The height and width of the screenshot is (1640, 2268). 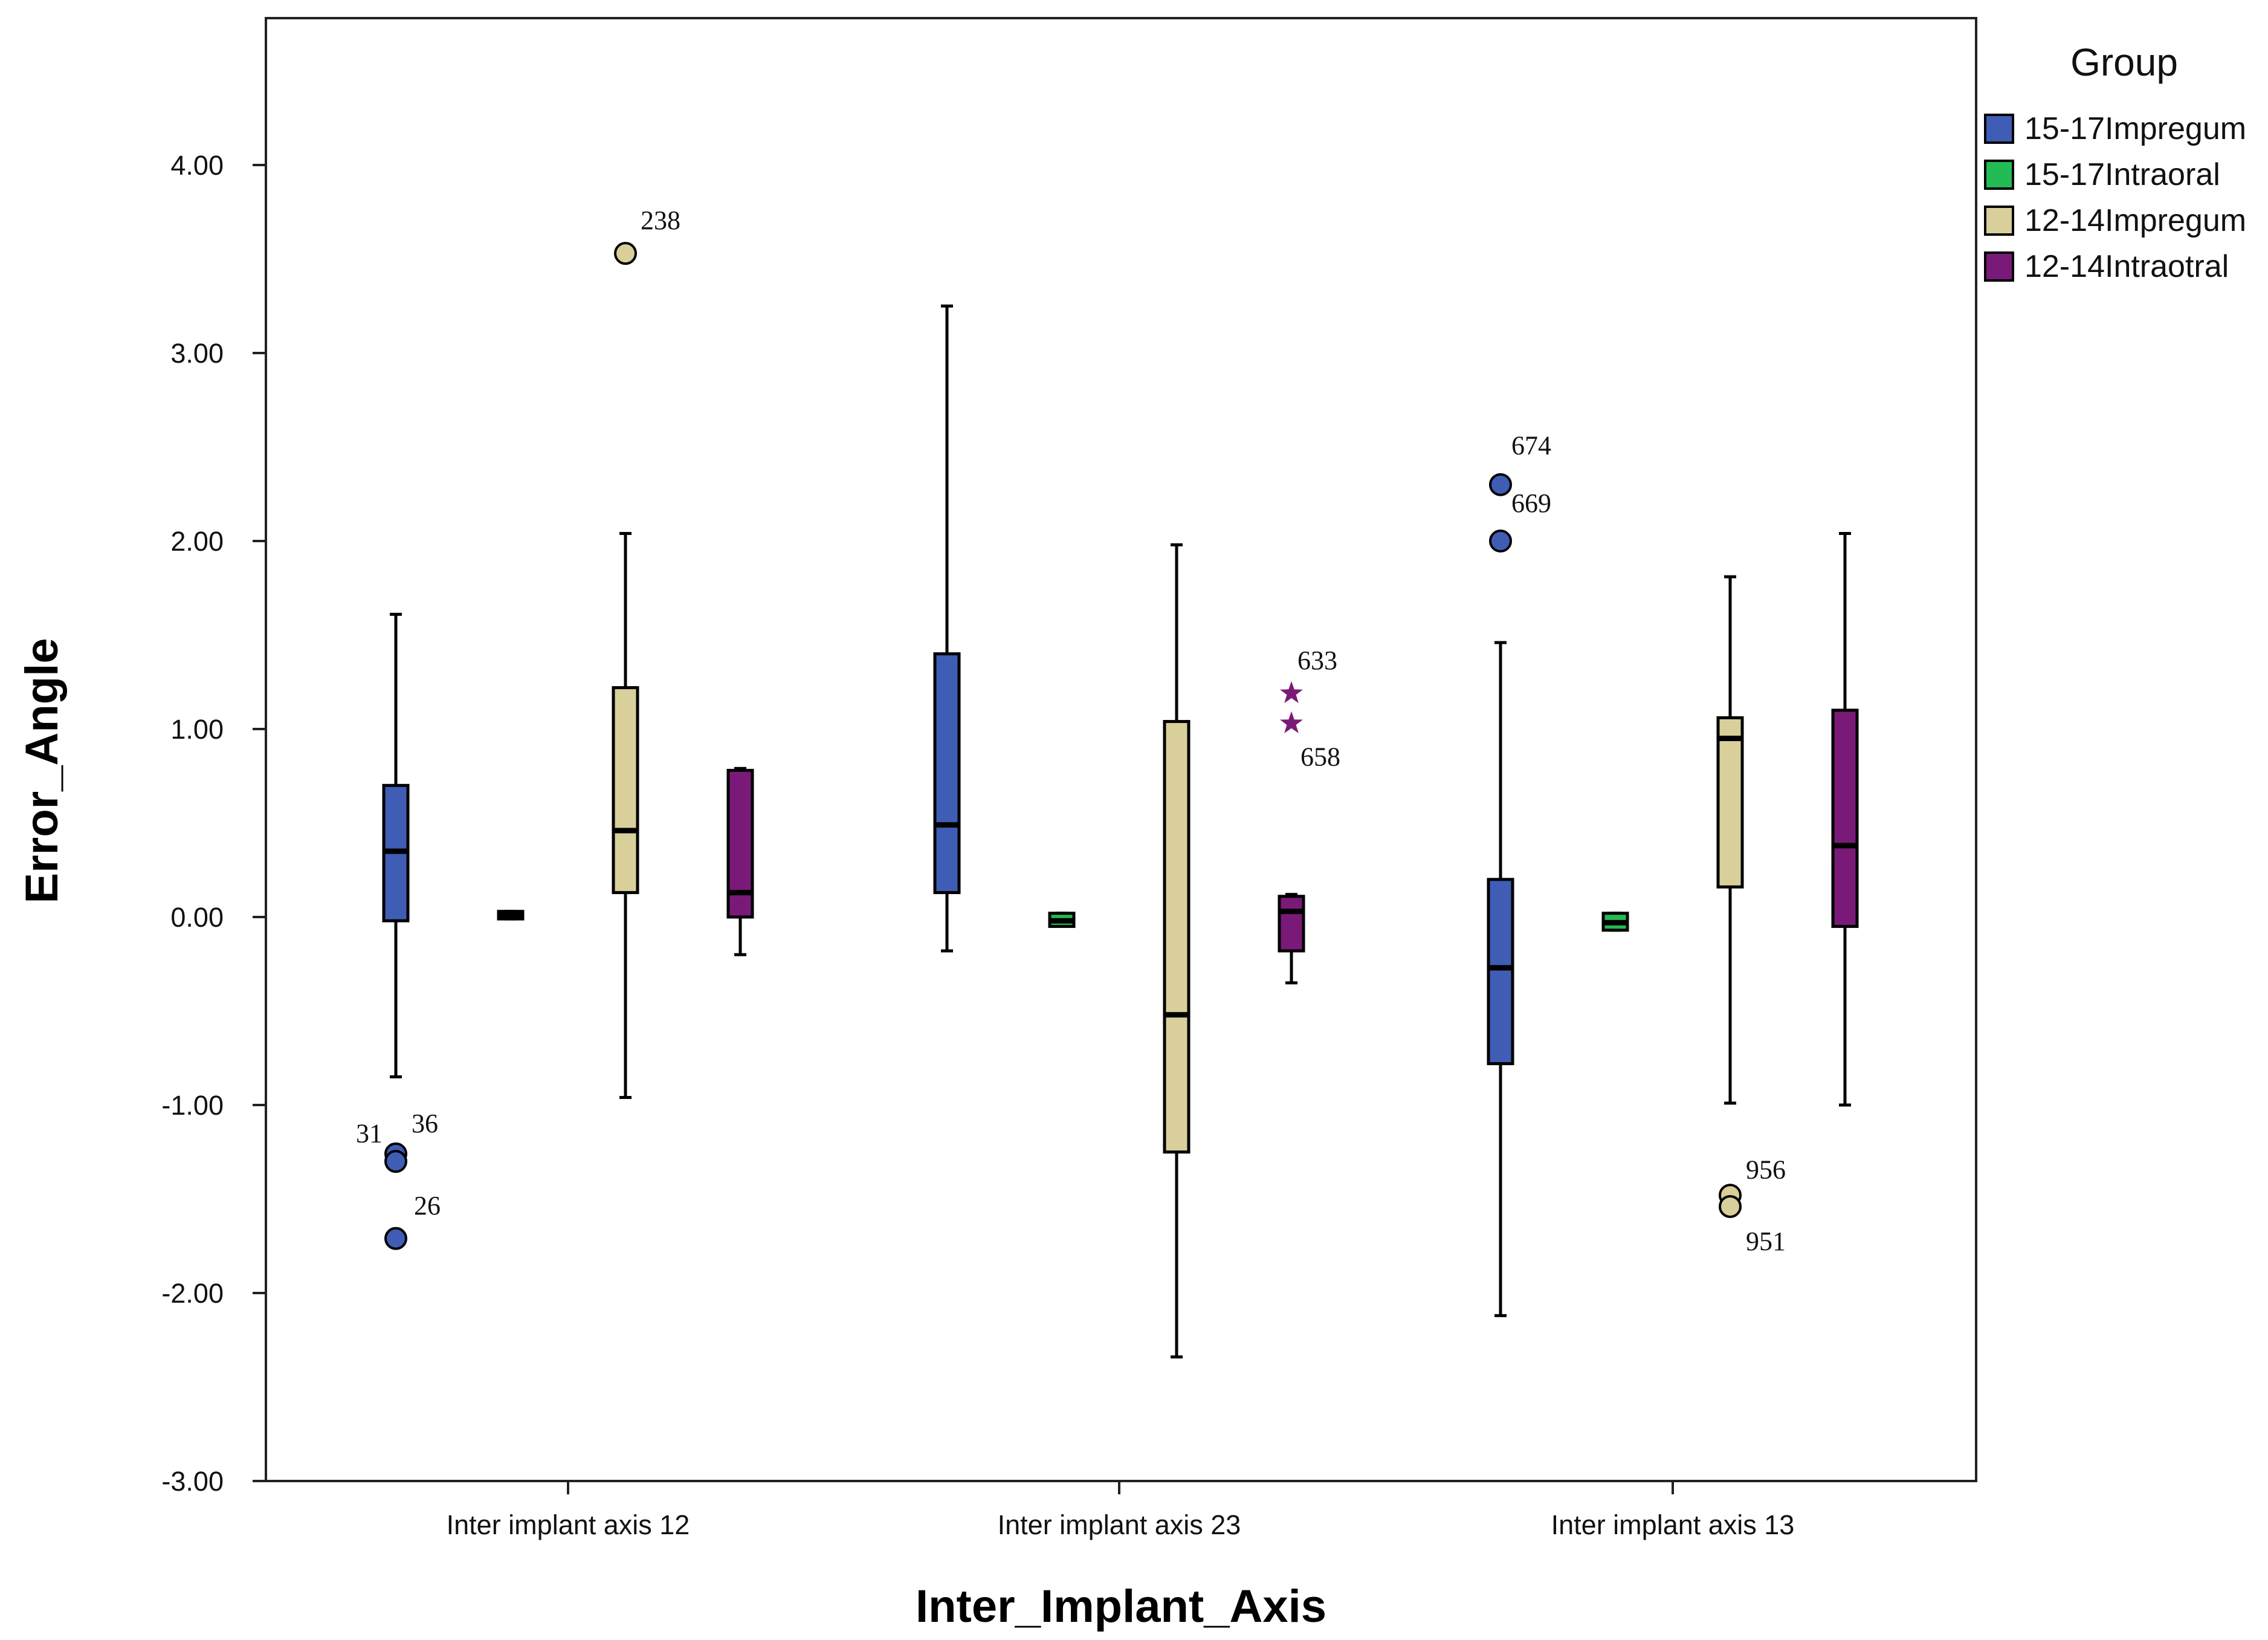 I want to click on outlier-label: 956, so click(x=1766, y=1169).